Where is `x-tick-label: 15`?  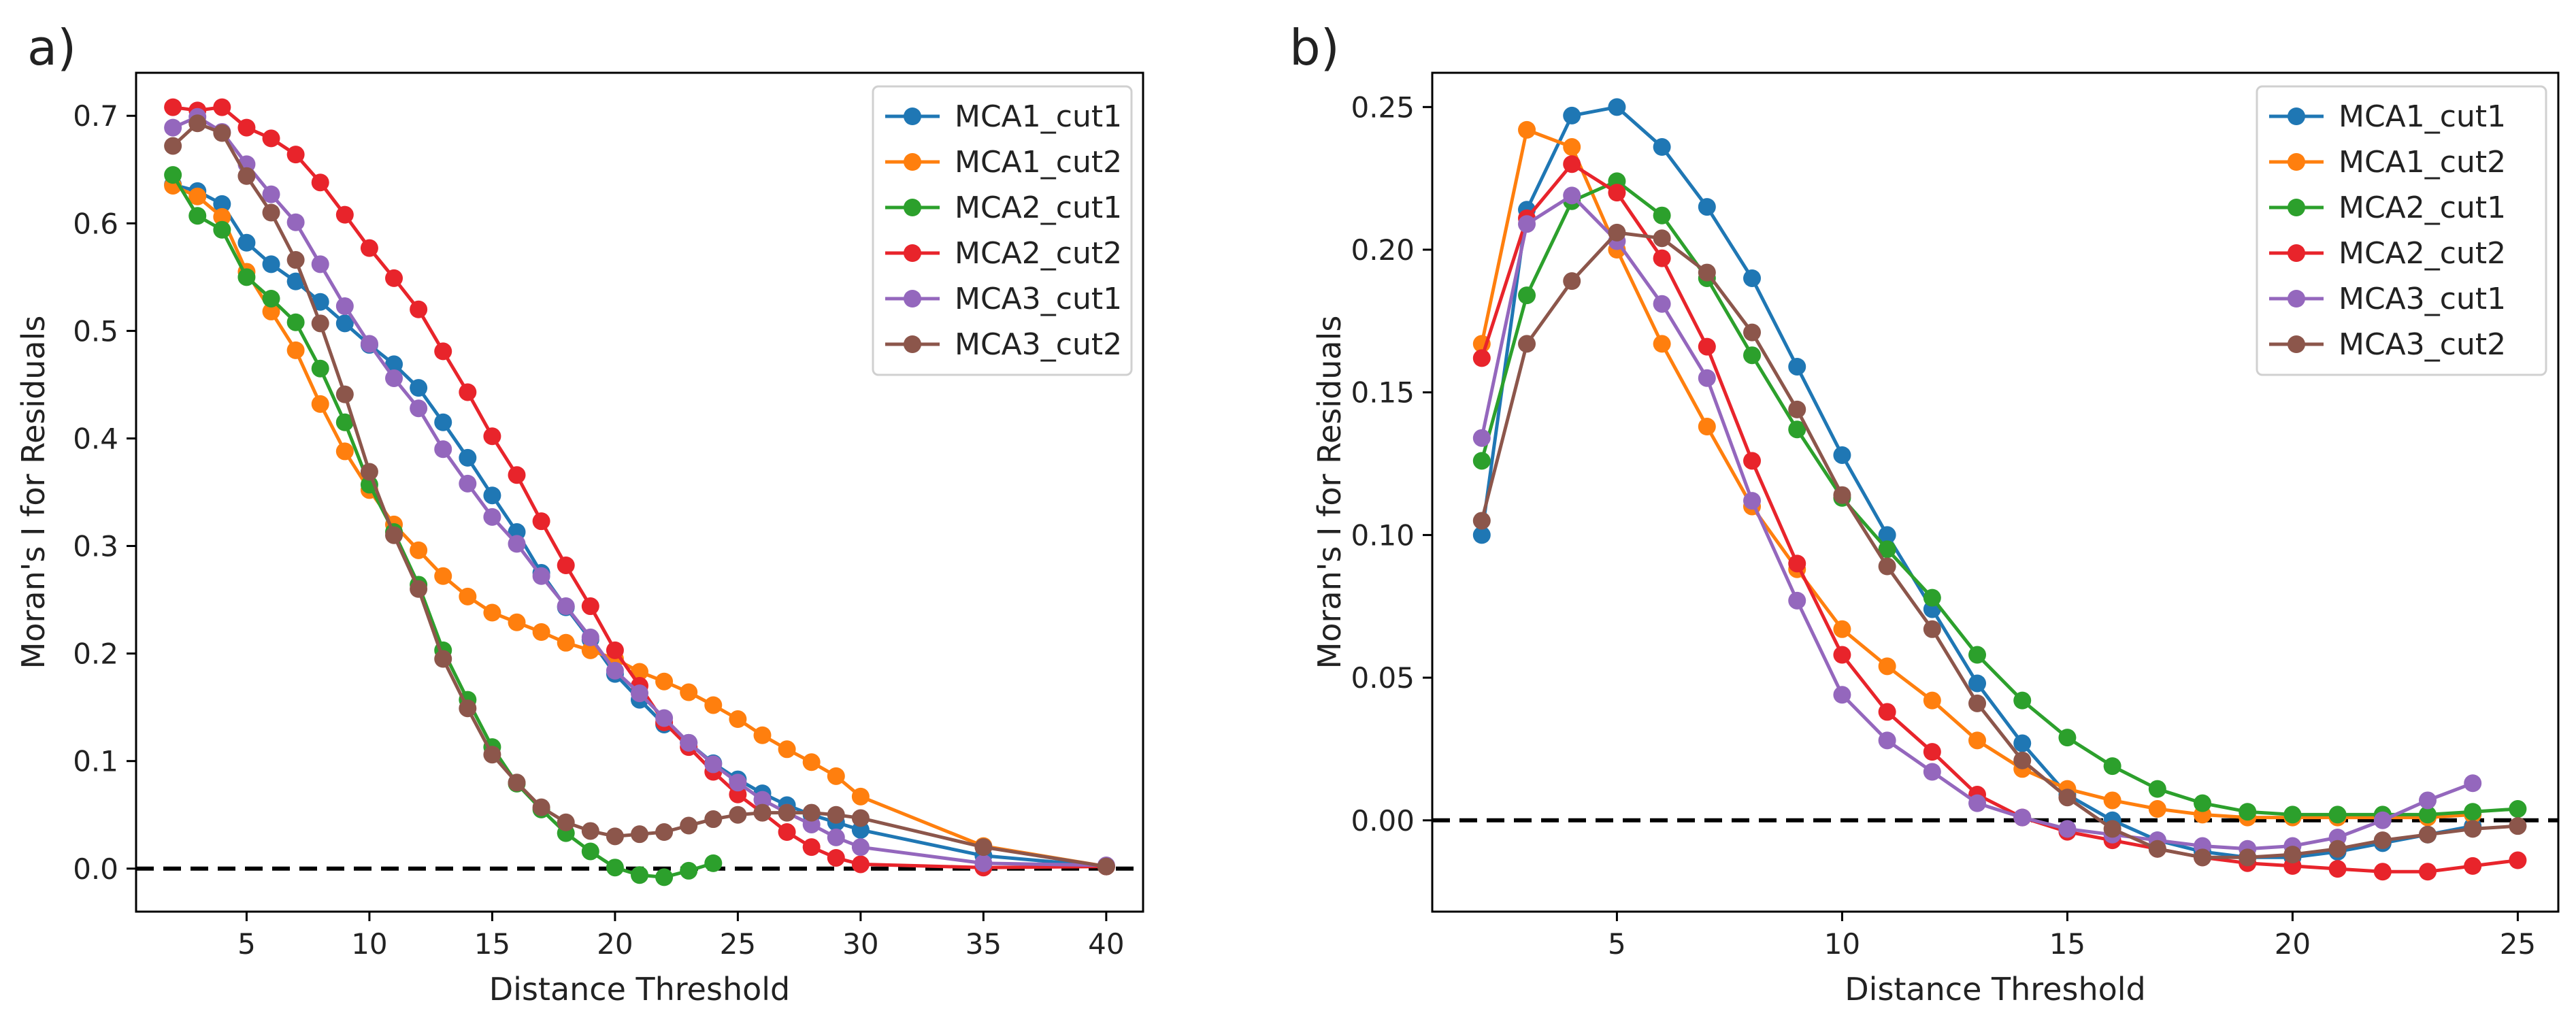
x-tick-label: 15 is located at coordinates (492, 944).